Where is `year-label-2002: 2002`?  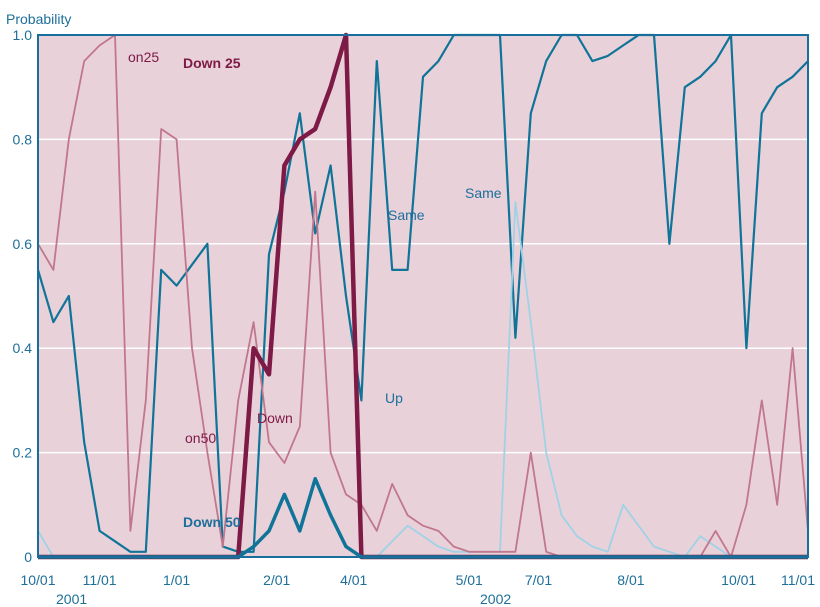 year-label-2002: 2002 is located at coordinates (495, 599).